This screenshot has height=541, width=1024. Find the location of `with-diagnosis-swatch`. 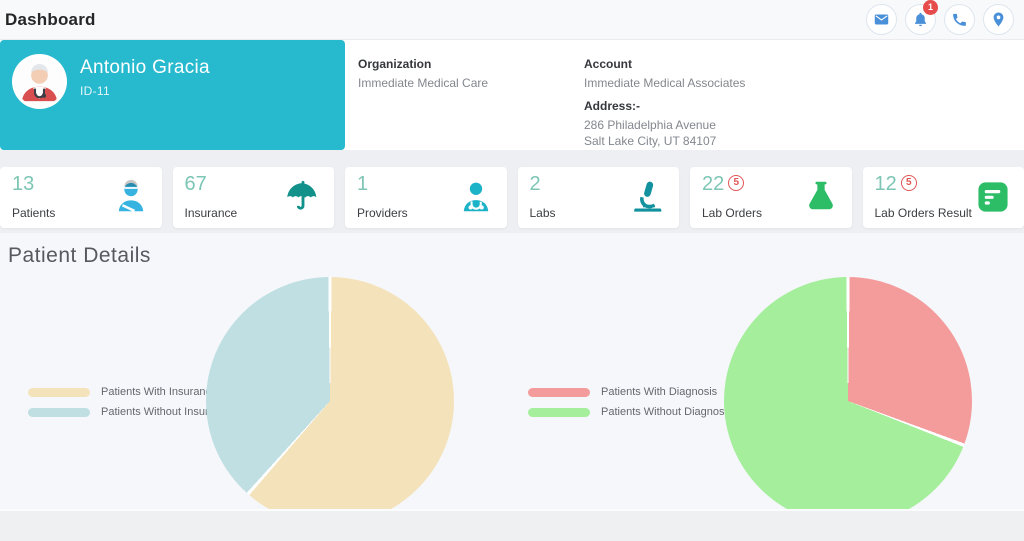

with-diagnosis-swatch is located at coordinates (559, 392).